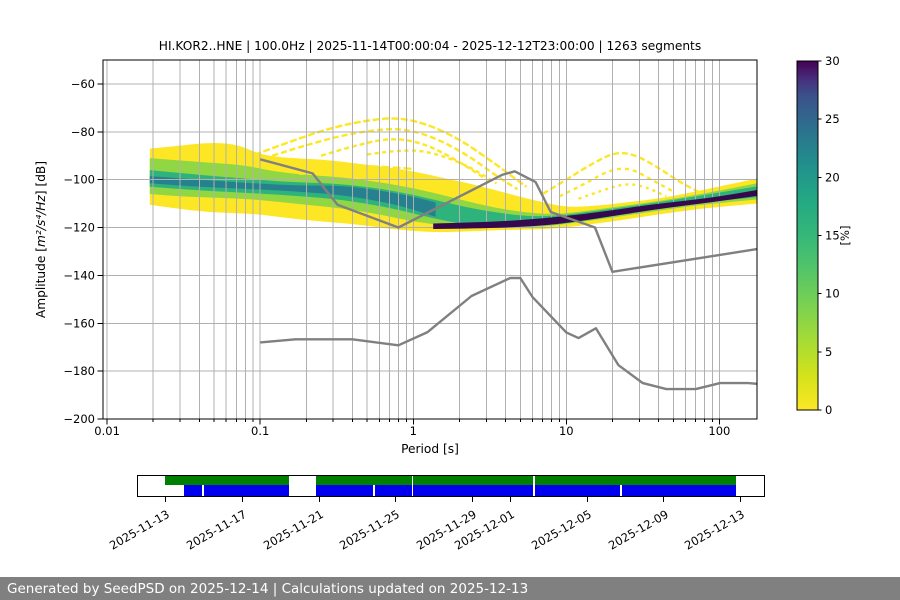  What do you see at coordinates (79, 371) in the screenshot?
I see `y-tick-label: −180` at bounding box center [79, 371].